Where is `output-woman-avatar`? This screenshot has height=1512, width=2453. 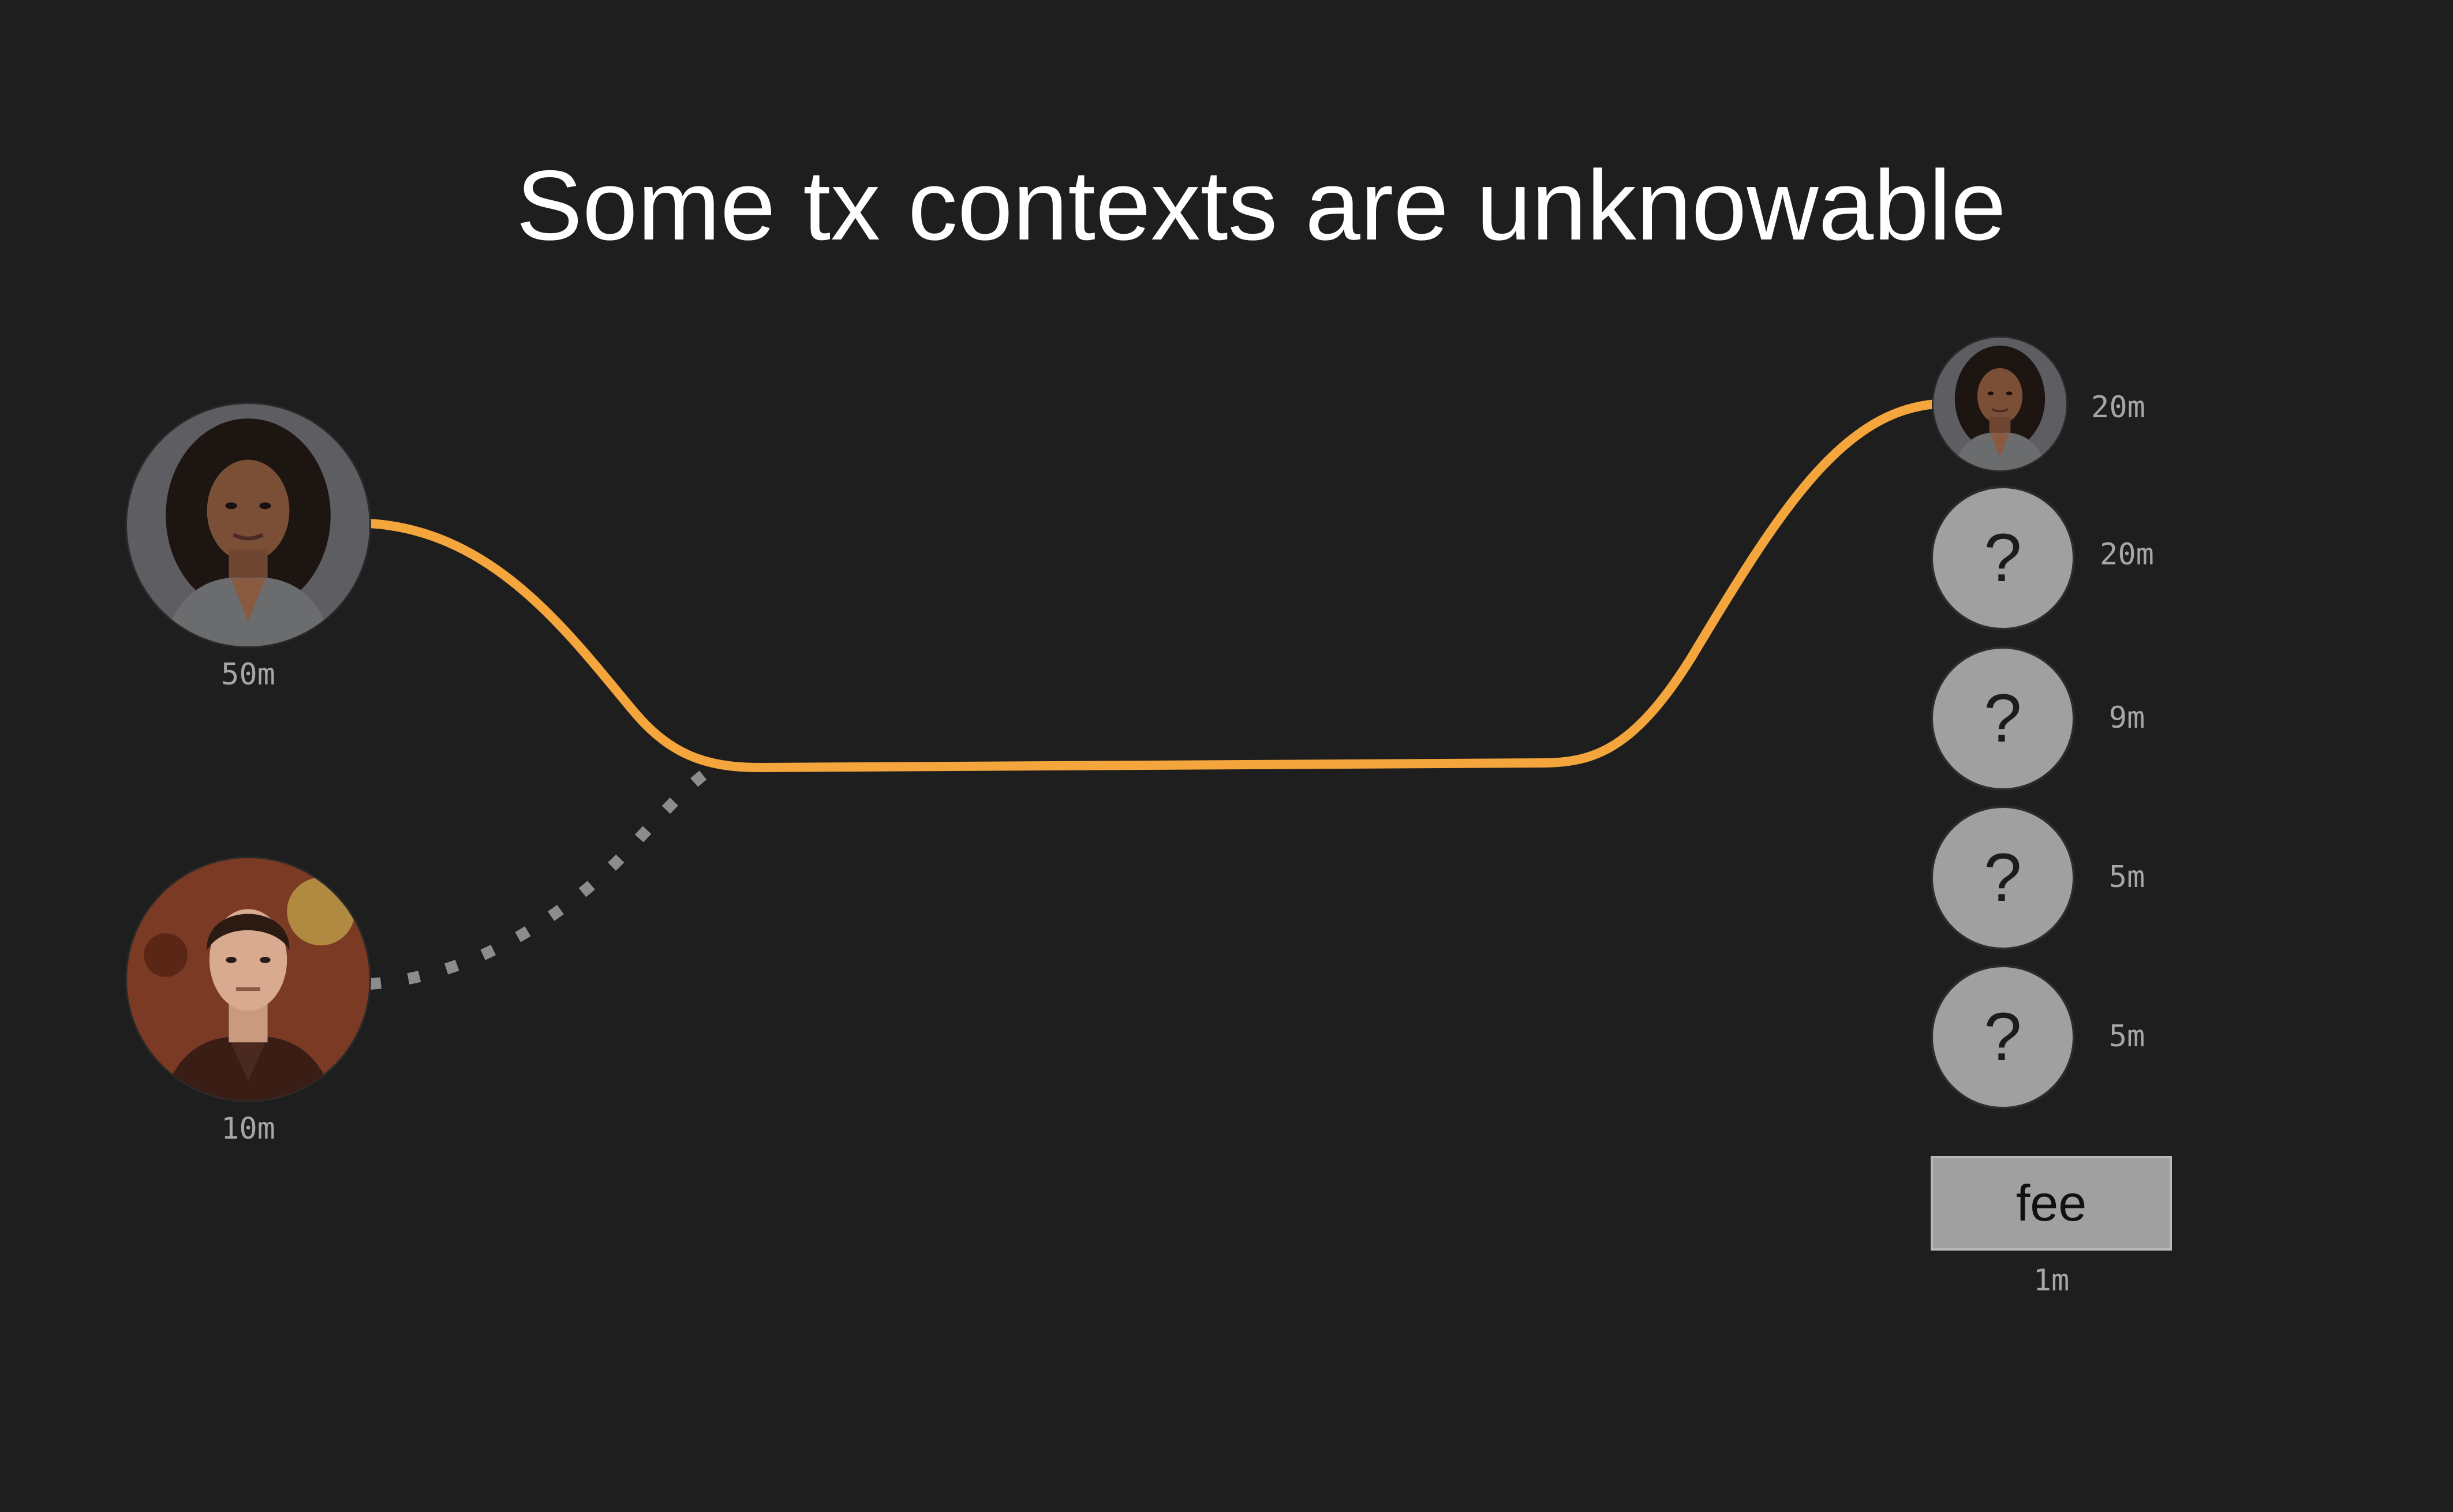 output-woman-avatar is located at coordinates (2000, 404).